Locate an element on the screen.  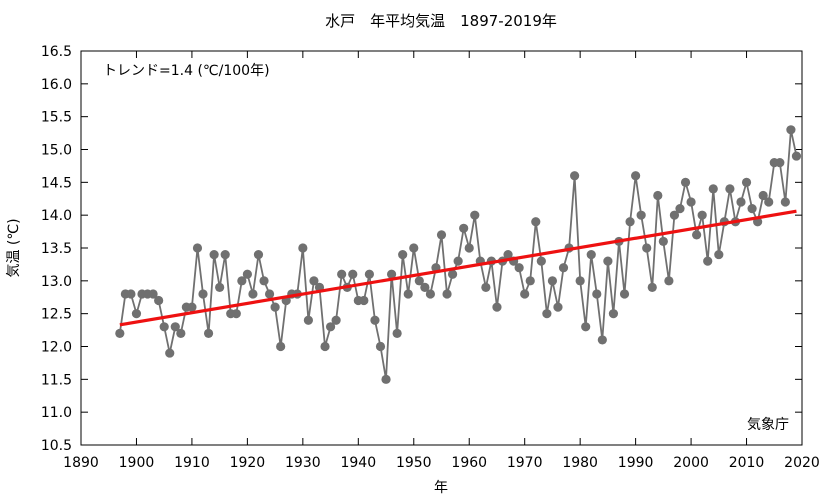
y-tick-label: 15.5 is located at coordinates (56, 118).